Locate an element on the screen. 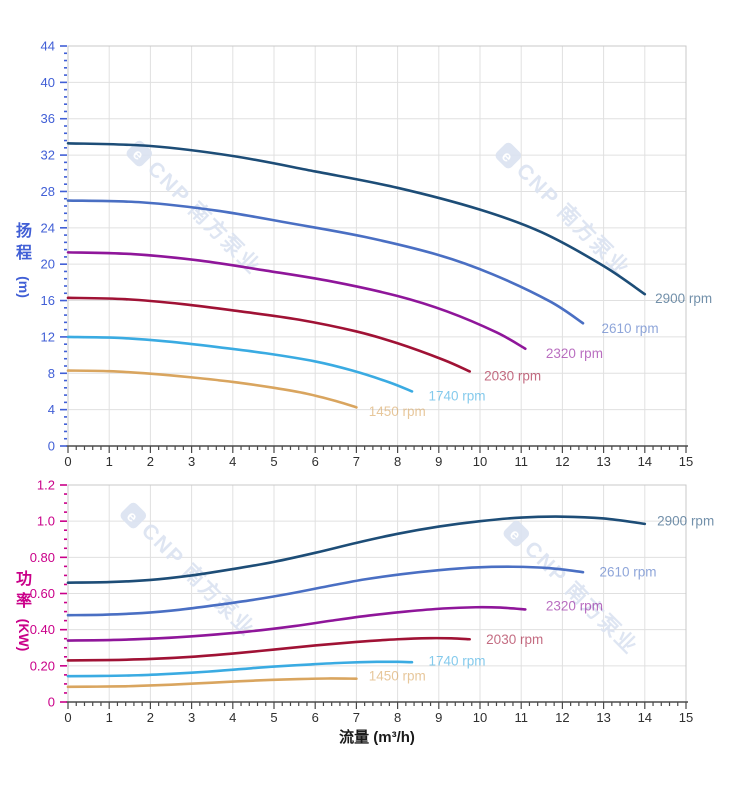 The image size is (752, 797). head-y-tick-label: 8 is located at coordinates (51, 373).